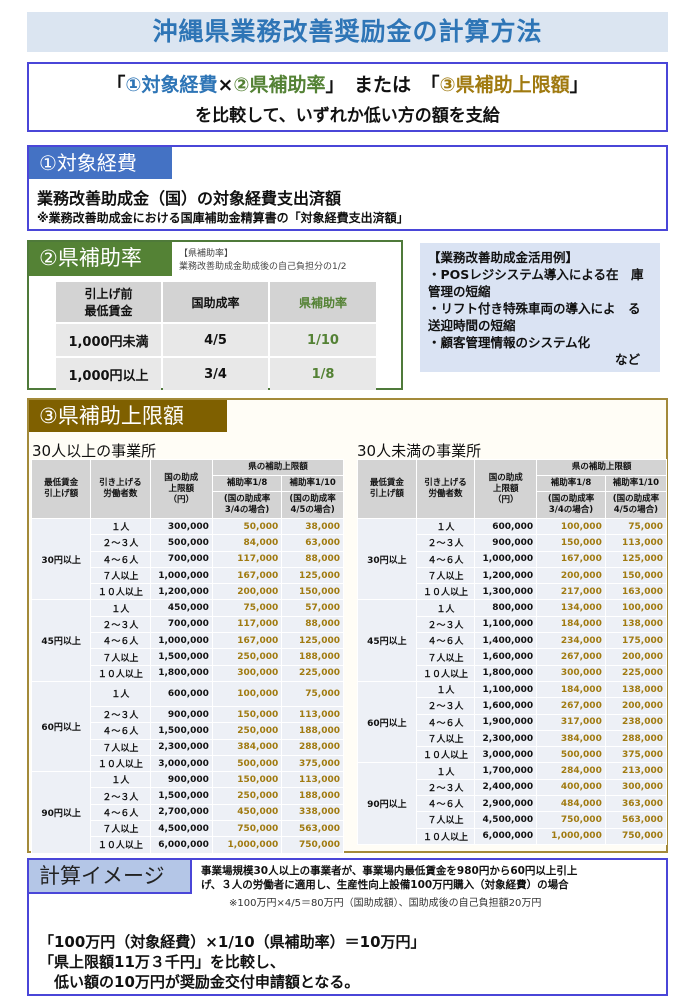 The image size is (693, 1000). What do you see at coordinates (571, 608) in the screenshot?
I see `pref-limit-1-8-cell: 134,000` at bounding box center [571, 608].